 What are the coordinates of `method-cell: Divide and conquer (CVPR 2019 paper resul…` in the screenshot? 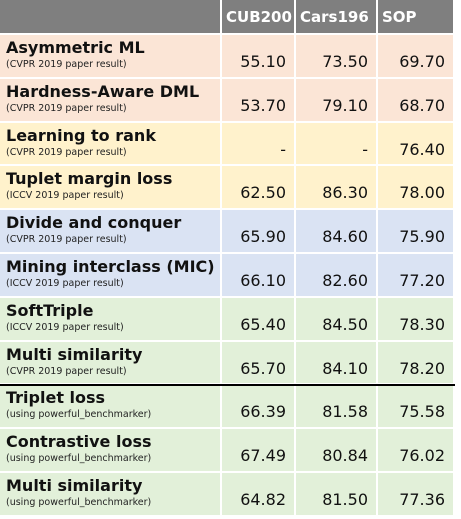 It's located at (111, 232).